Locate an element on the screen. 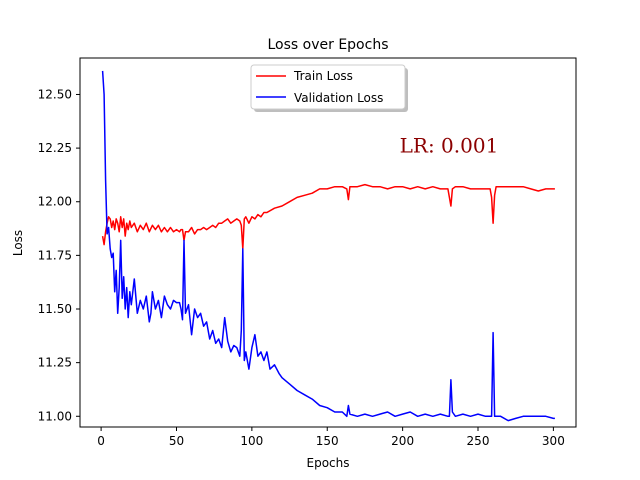 The width and height of the screenshot is (640, 480). chart-title: Loss over Epochs is located at coordinates (328, 45).